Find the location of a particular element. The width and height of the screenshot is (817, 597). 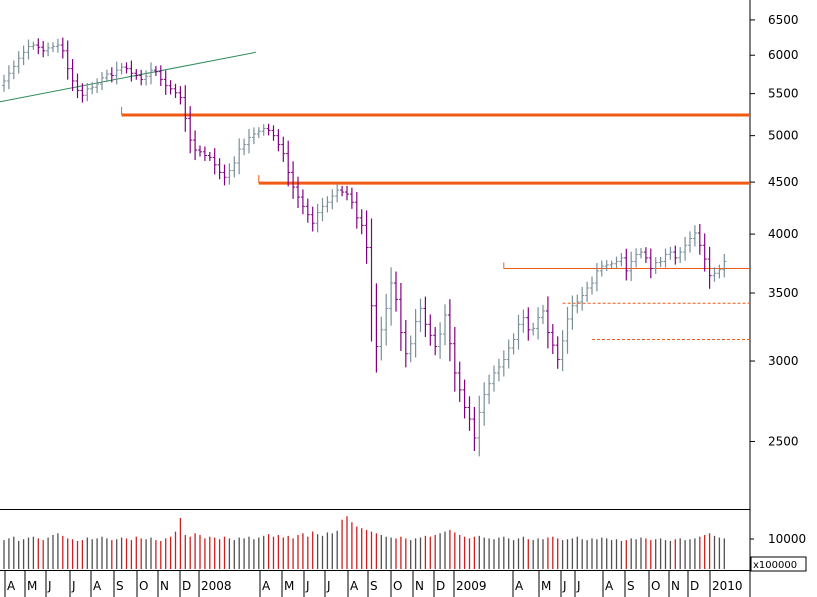

month-label: D is located at coordinates (440, 586).